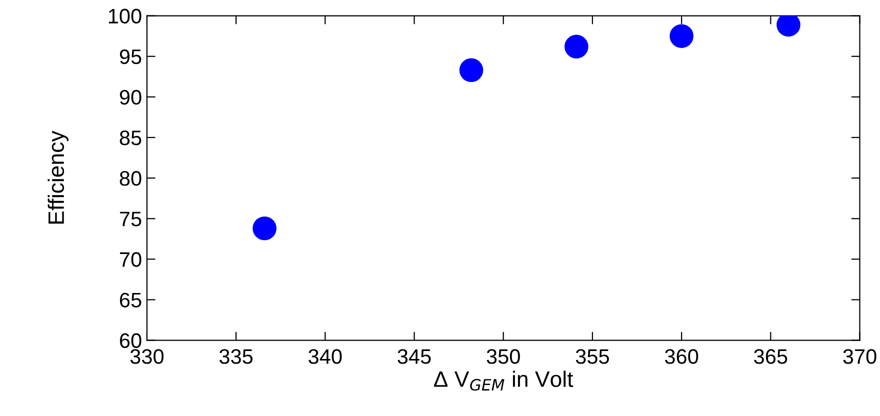 The image size is (880, 416). I want to click on x-tick-label: 330, so click(147, 356).